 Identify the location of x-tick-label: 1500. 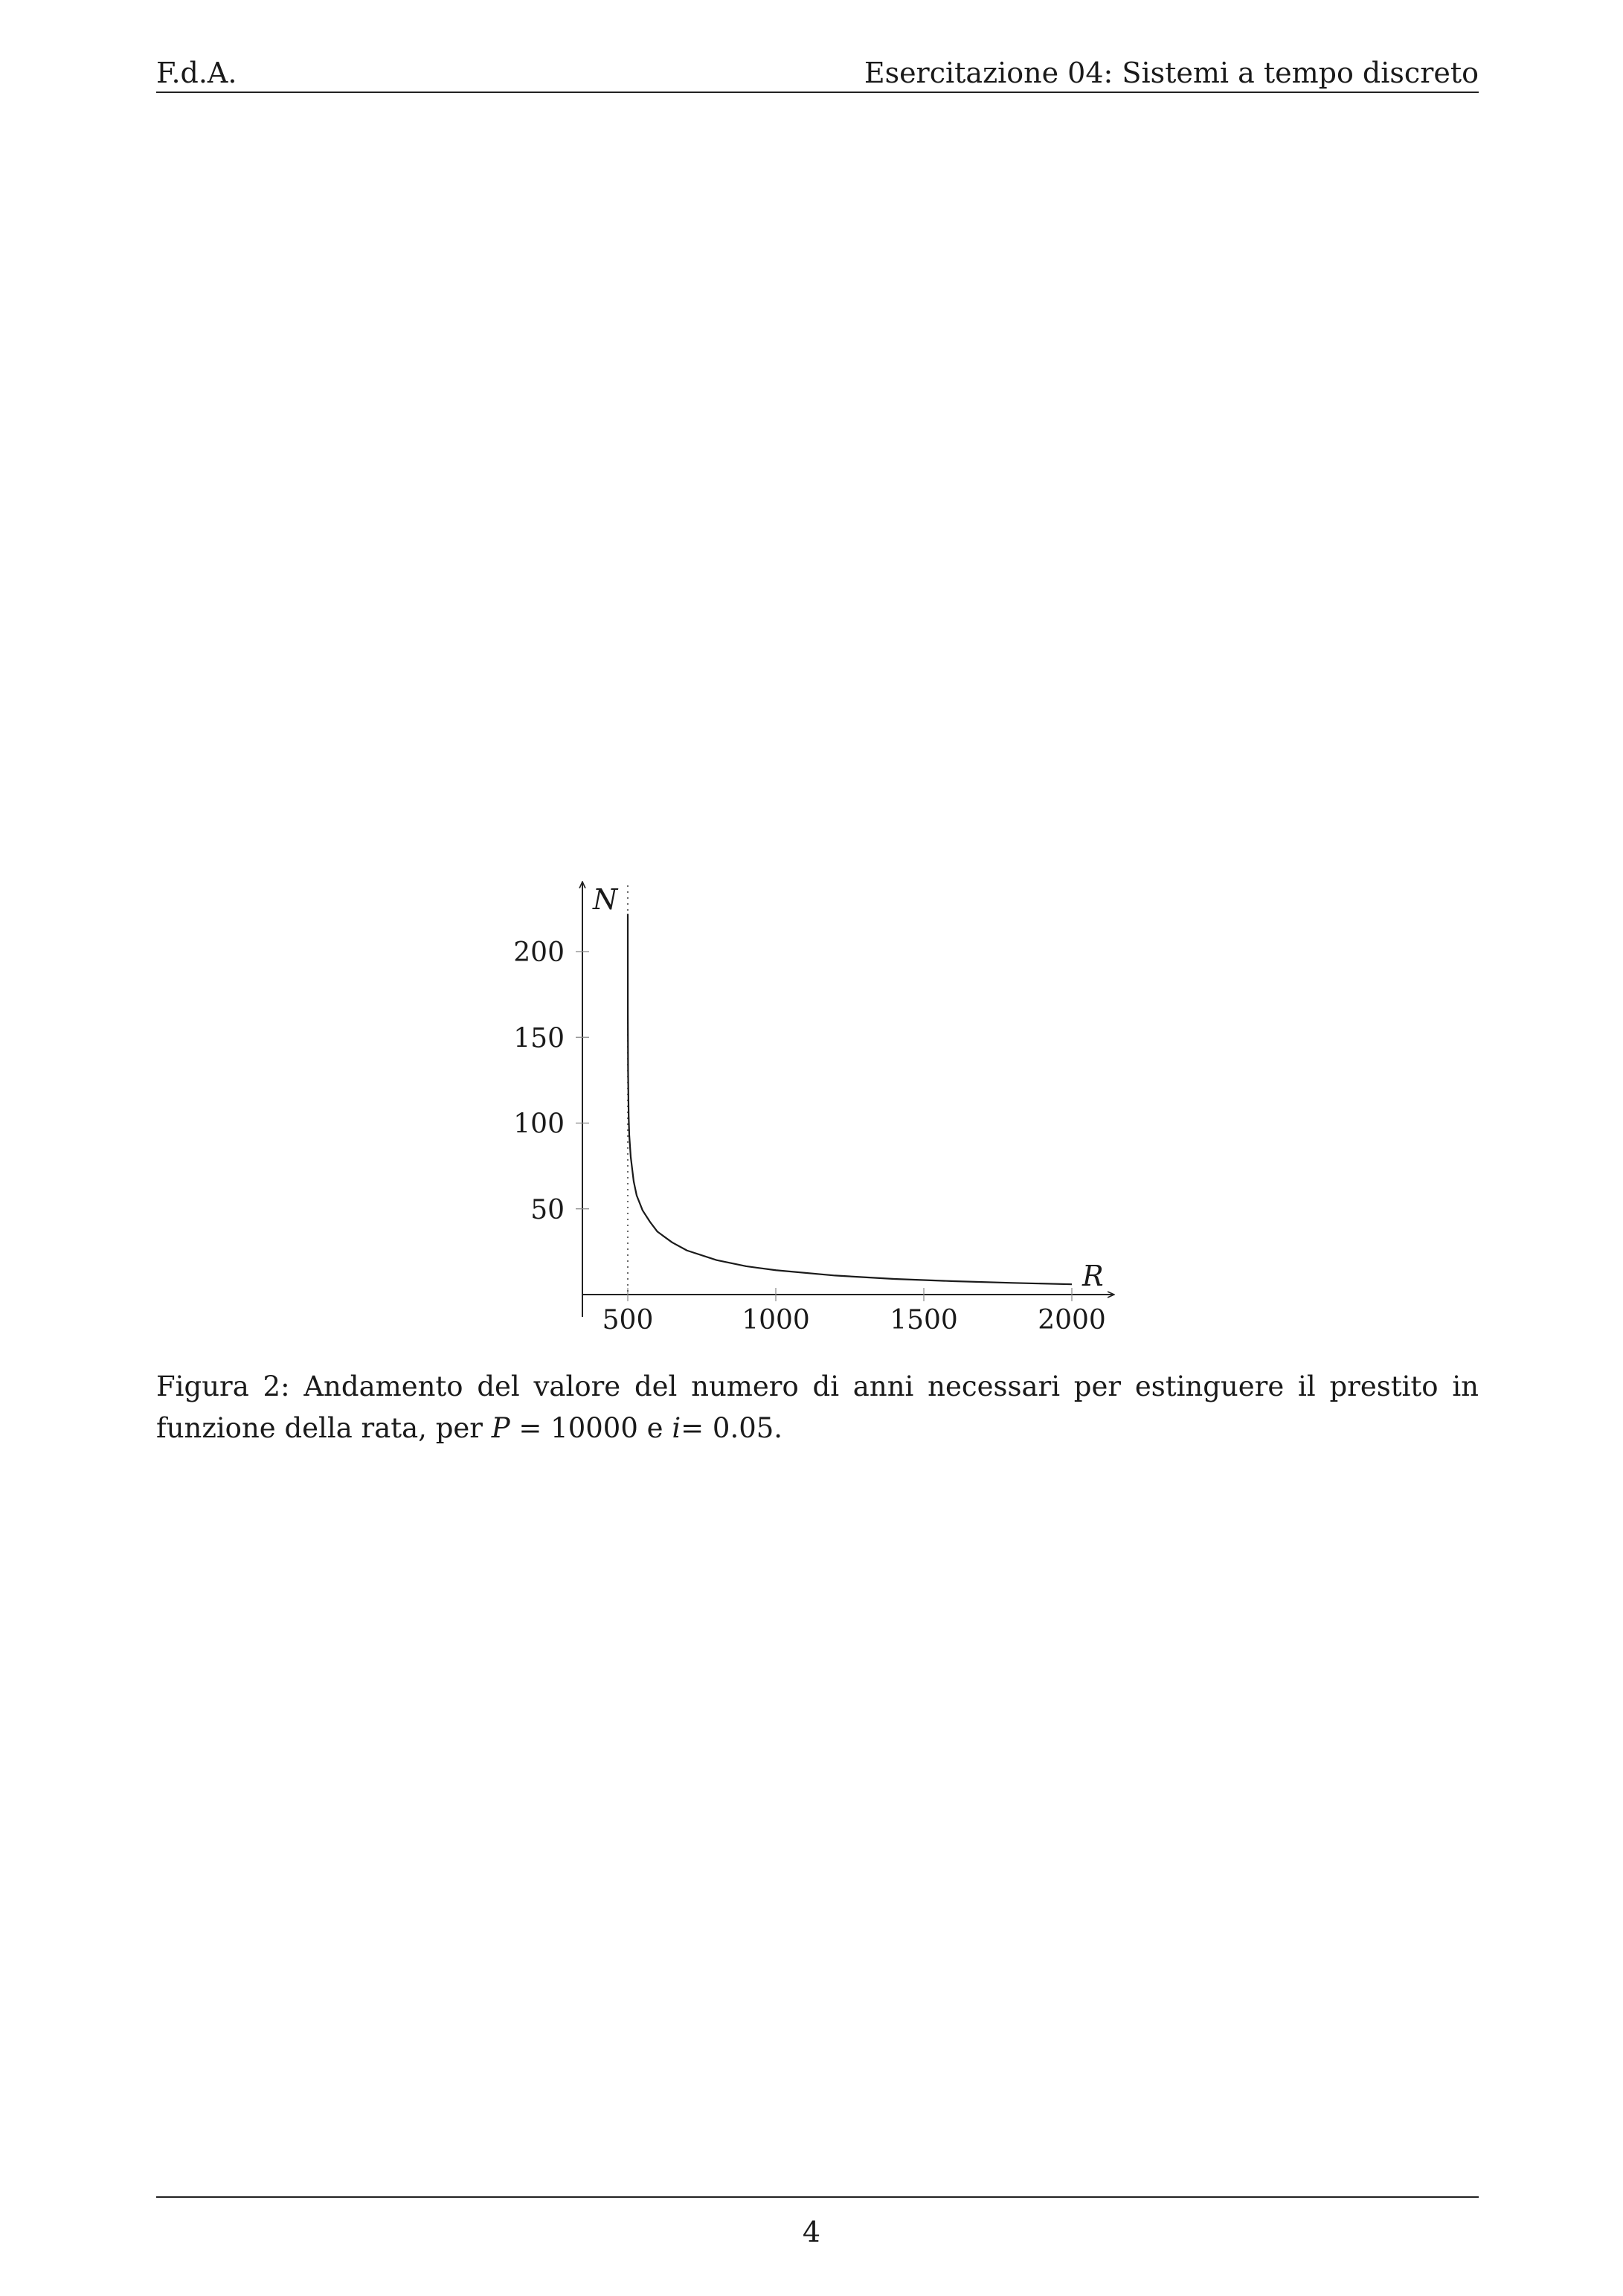
(924, 1320).